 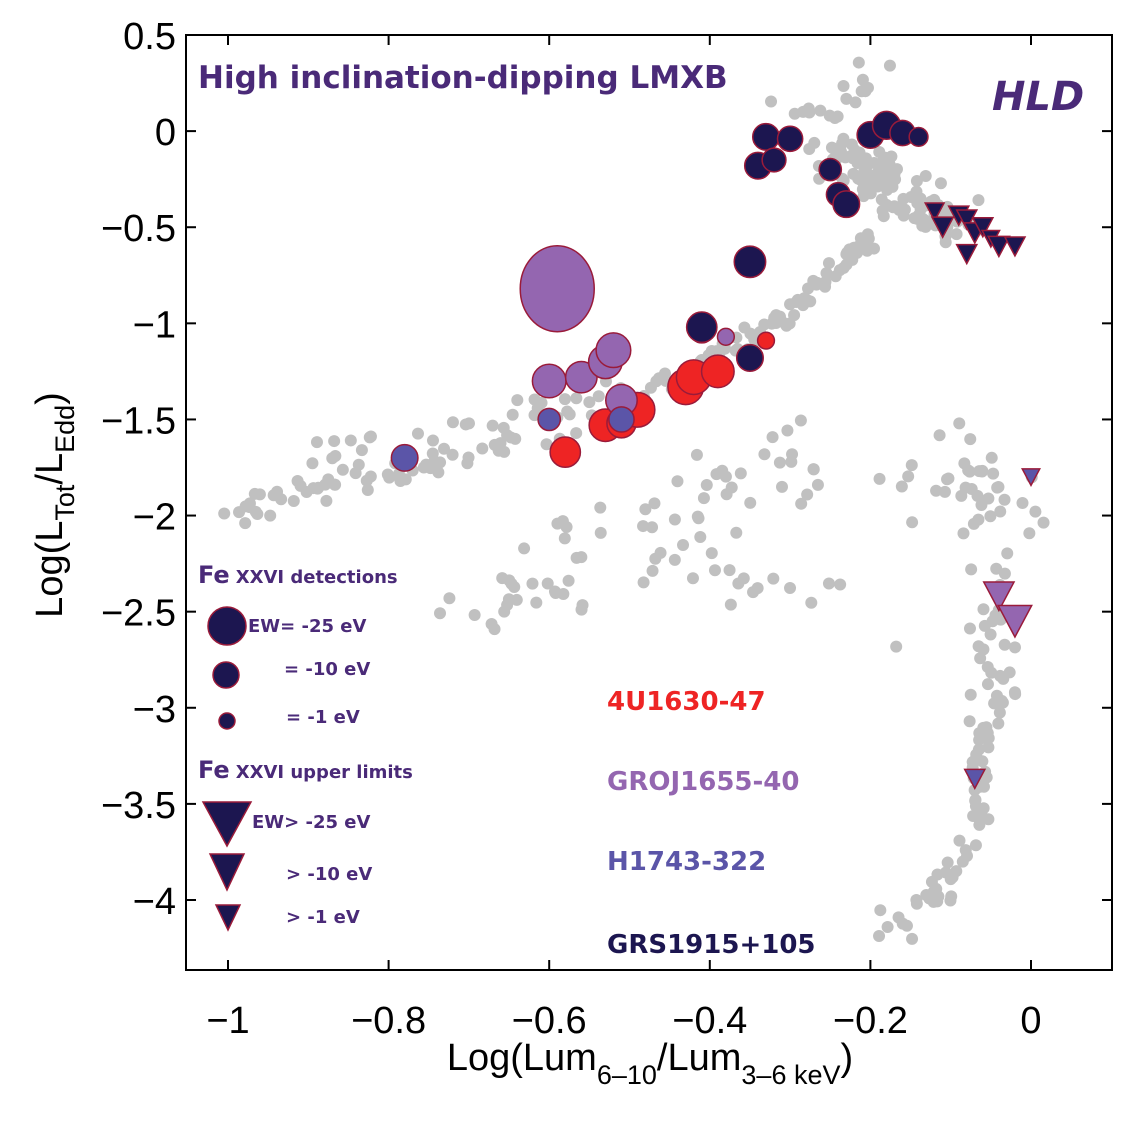 What do you see at coordinates (154, 710) in the screenshot?
I see `y-tick-label: −3` at bounding box center [154, 710].